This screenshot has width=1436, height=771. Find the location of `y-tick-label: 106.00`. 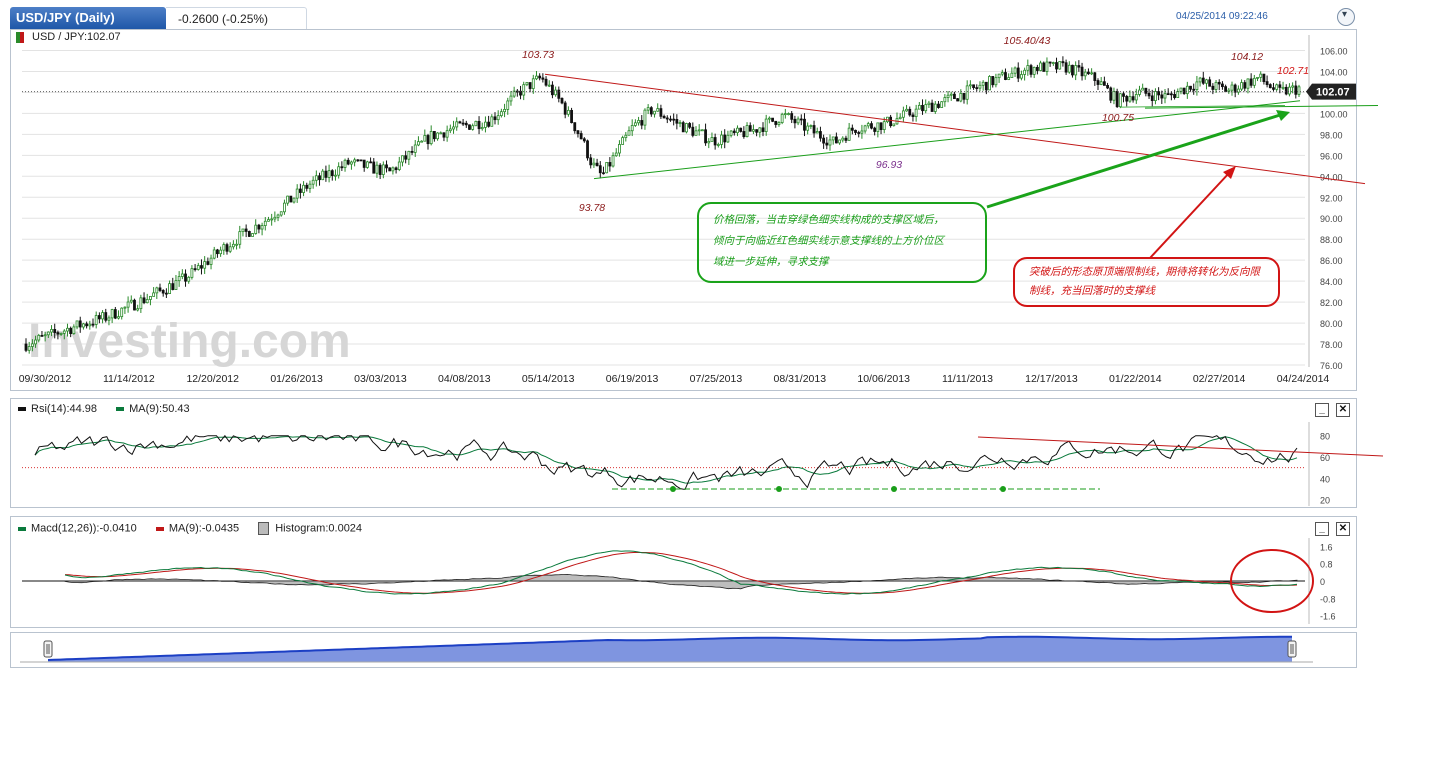

y-tick-label: 106.00 is located at coordinates (1334, 51).